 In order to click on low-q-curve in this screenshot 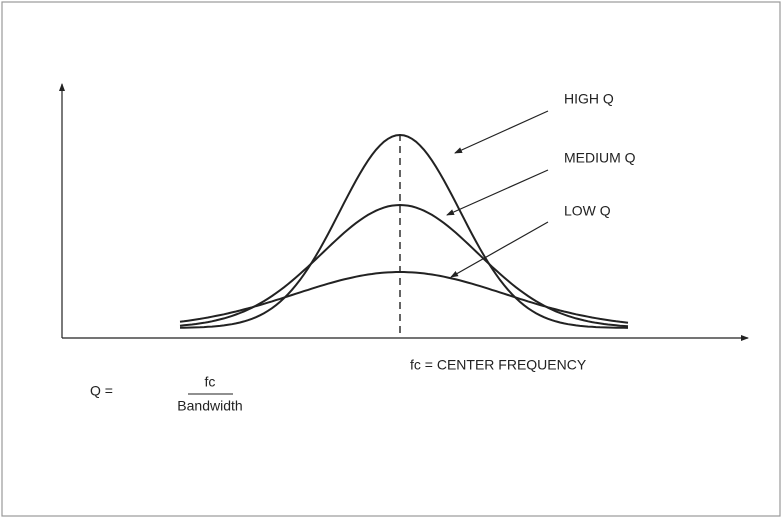, I will do `click(404, 297)`.